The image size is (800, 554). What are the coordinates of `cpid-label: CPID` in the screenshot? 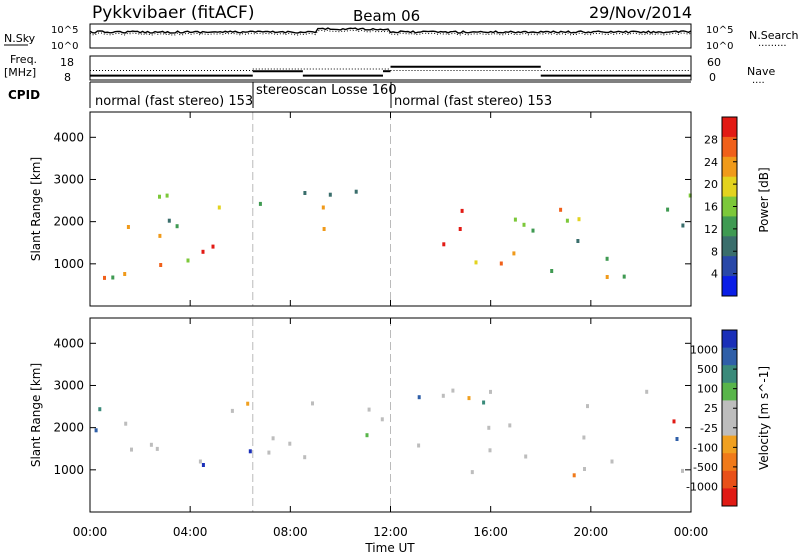 It's located at (24, 95).